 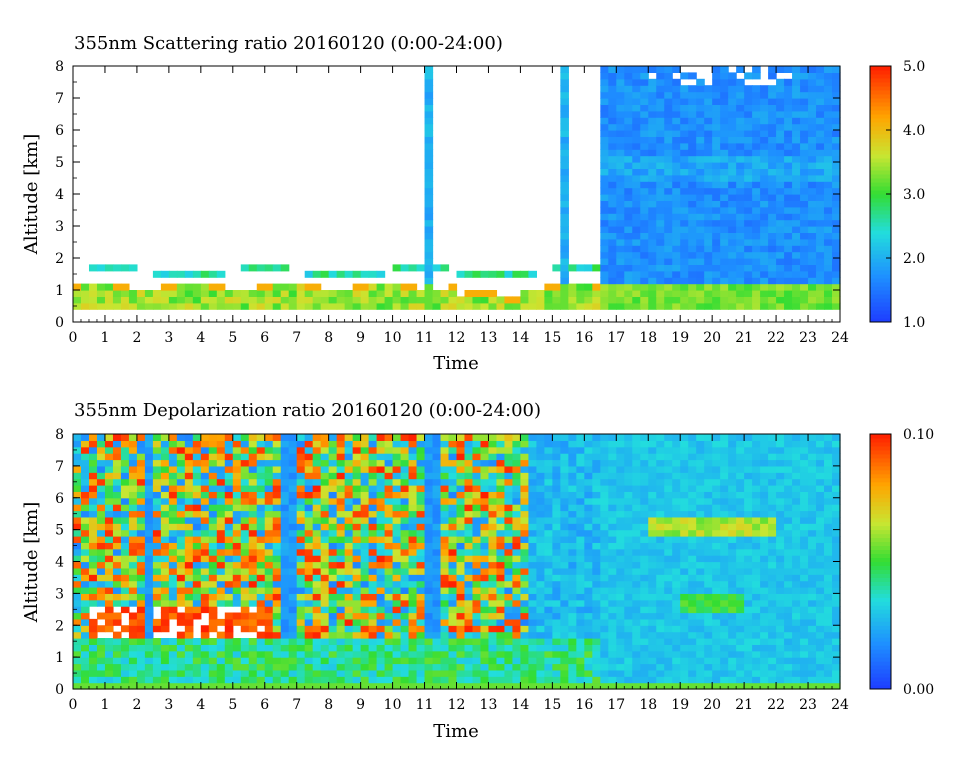 I want to click on colorbar-segment, so click(x=880, y=144).